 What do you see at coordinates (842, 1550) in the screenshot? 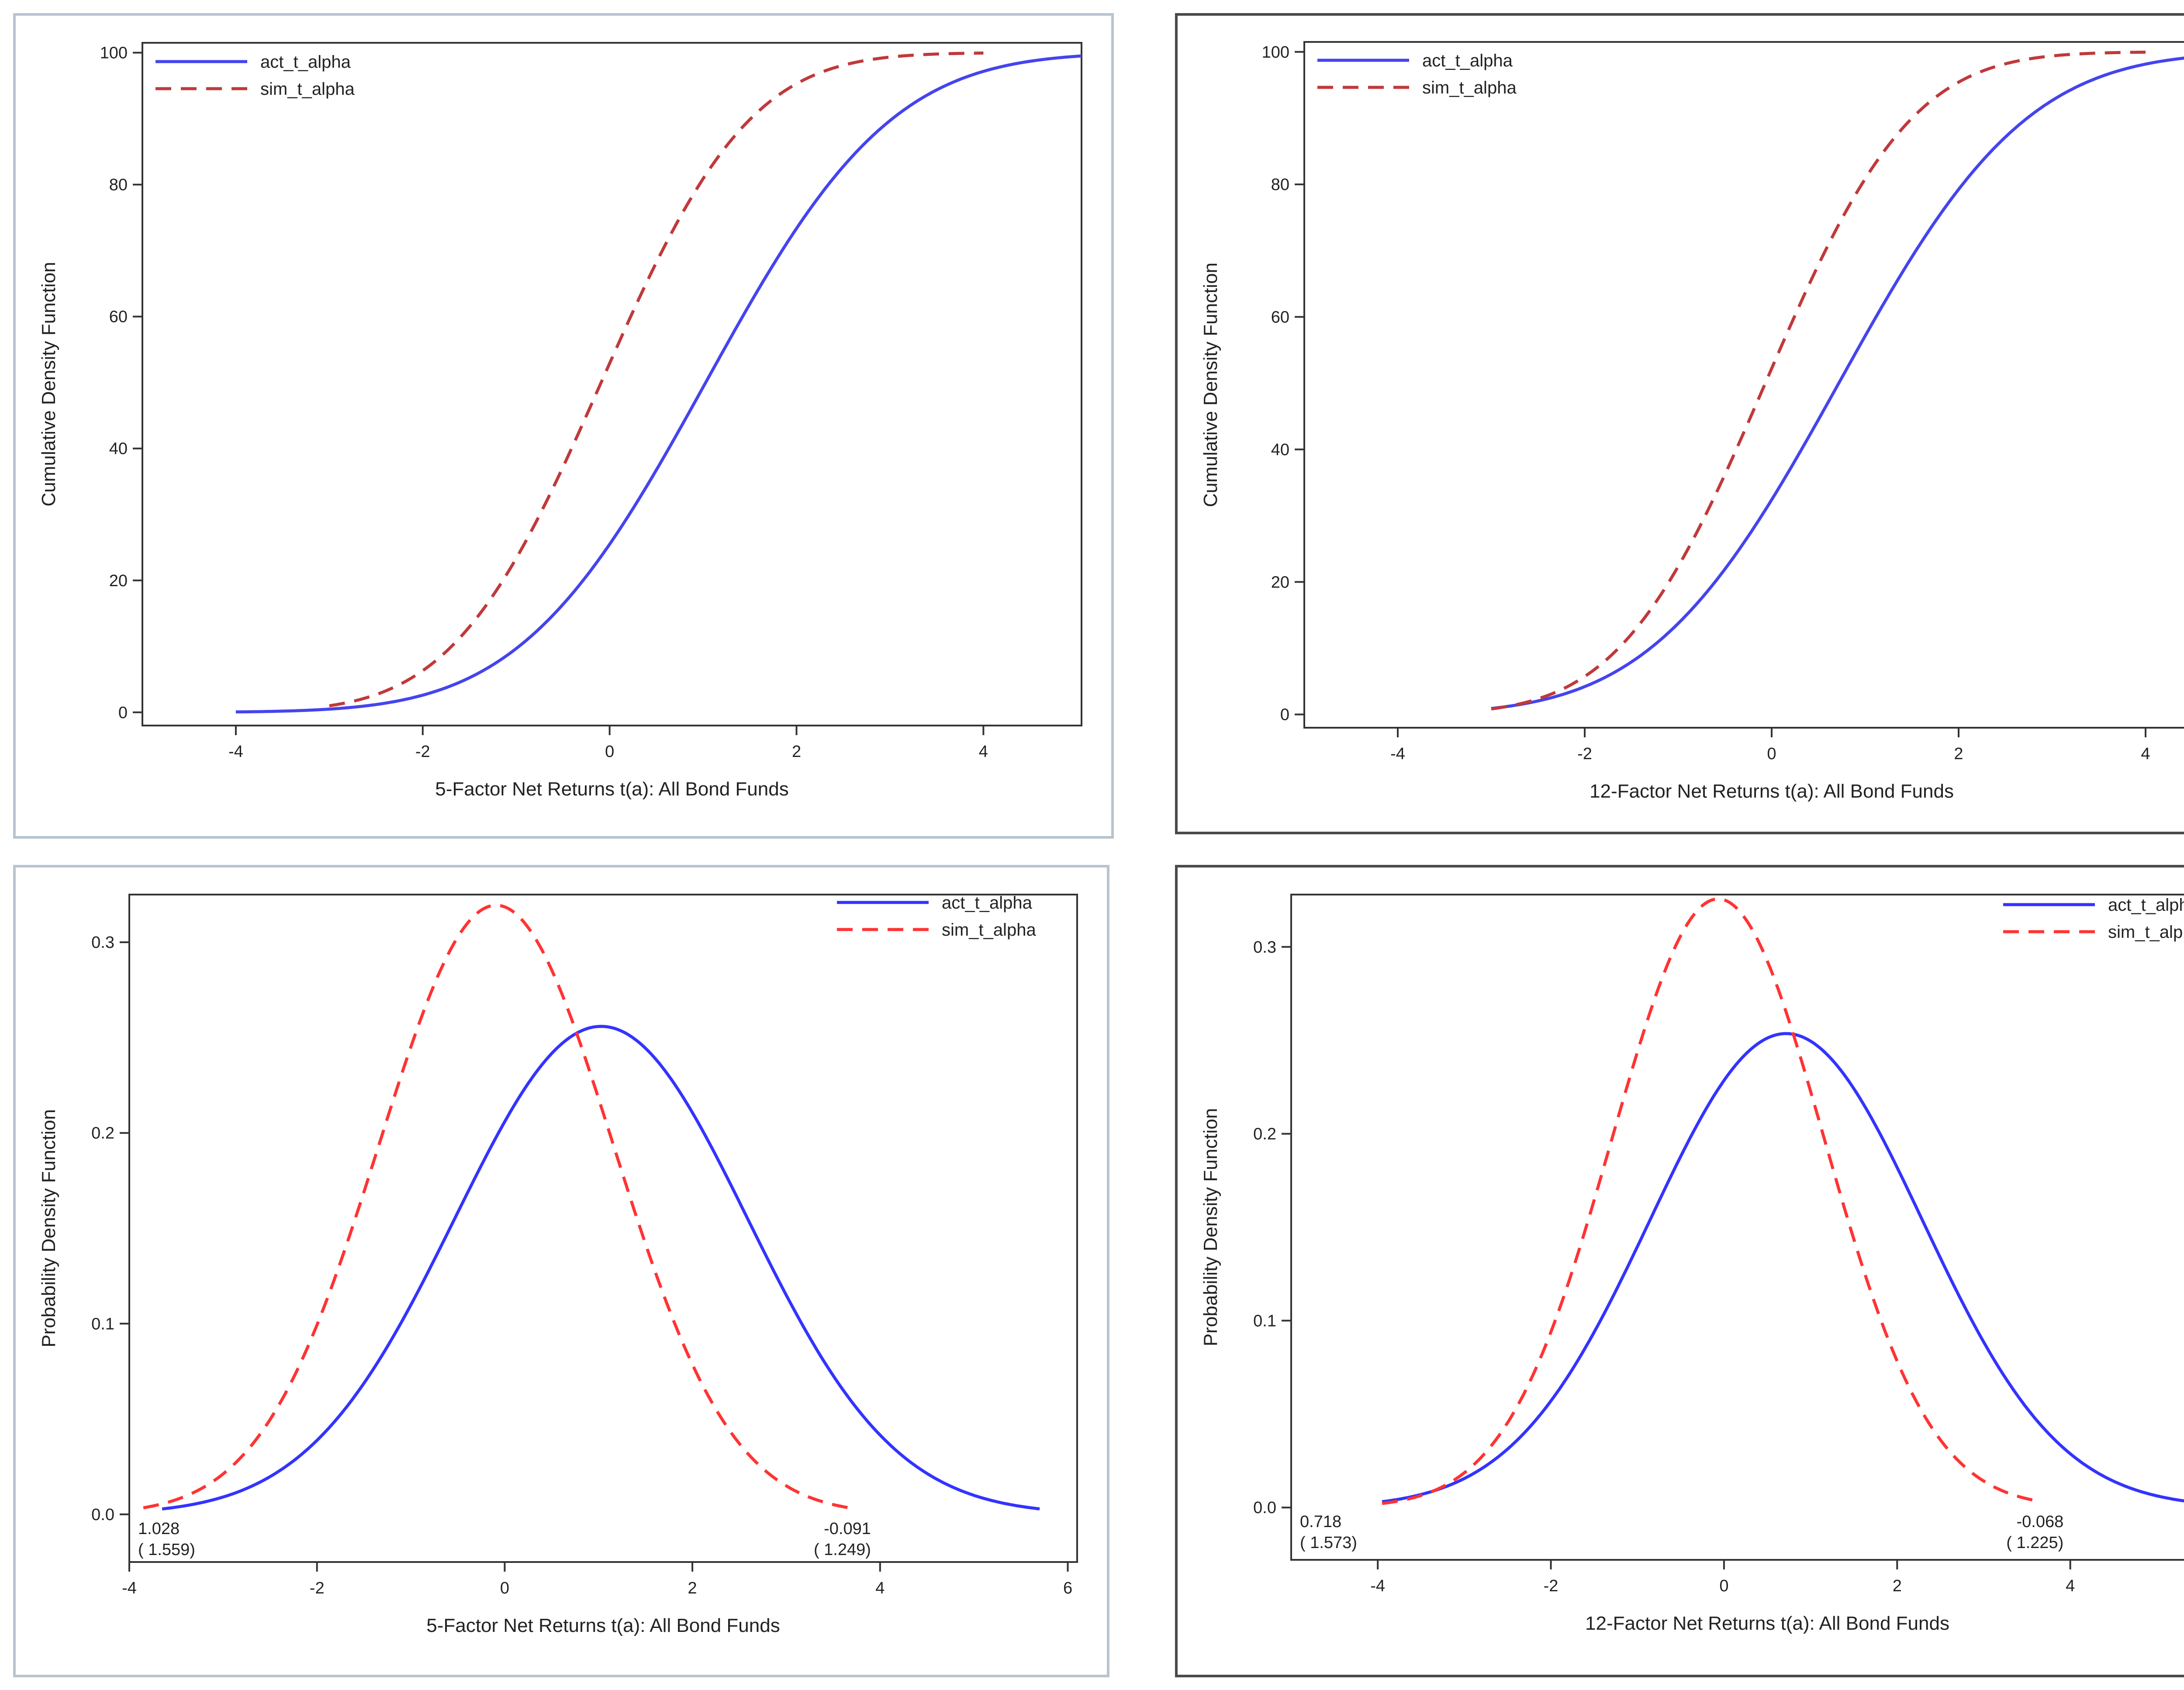
I see `annotation-sim-stats: ( 1.249)` at bounding box center [842, 1550].